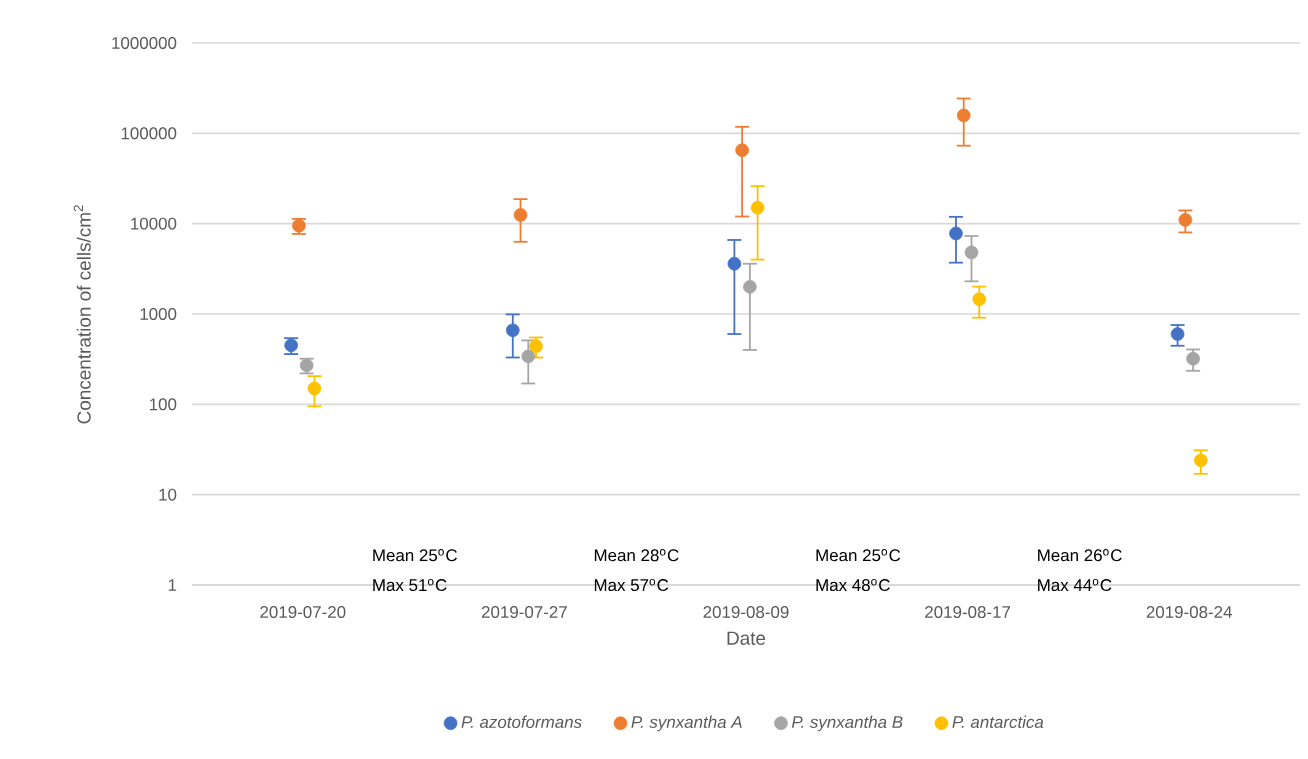 Image resolution: width=1308 pixels, height=759 pixels. What do you see at coordinates (686, 723) in the screenshot?
I see `legend-label: P. synxantha A` at bounding box center [686, 723].